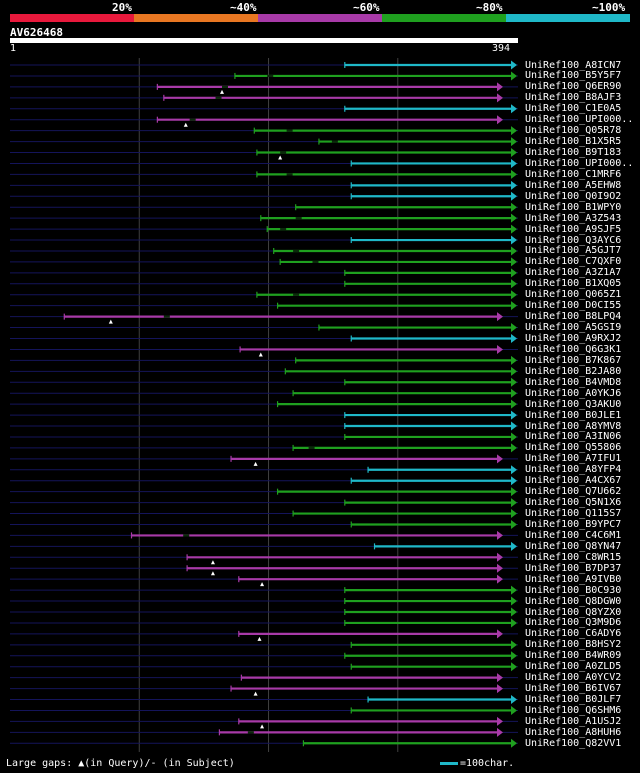  What do you see at coordinates (573, 382) in the screenshot?
I see `hit-name-link: UniRef100_B4VMD8` at bounding box center [573, 382].